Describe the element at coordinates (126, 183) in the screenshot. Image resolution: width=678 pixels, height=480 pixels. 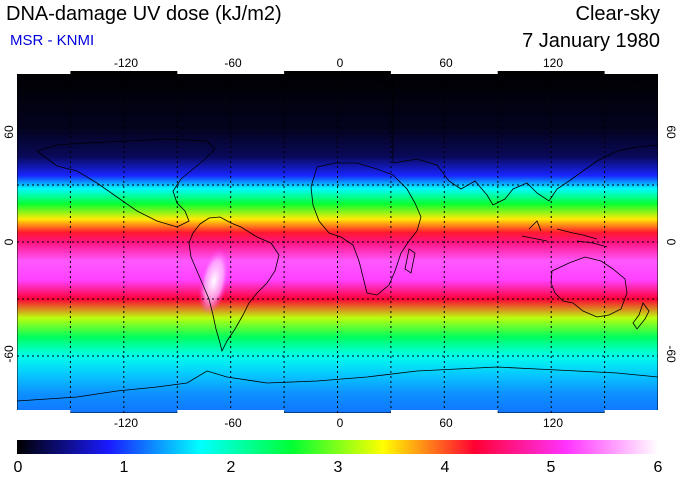
I see `coastline-north-america` at that location.